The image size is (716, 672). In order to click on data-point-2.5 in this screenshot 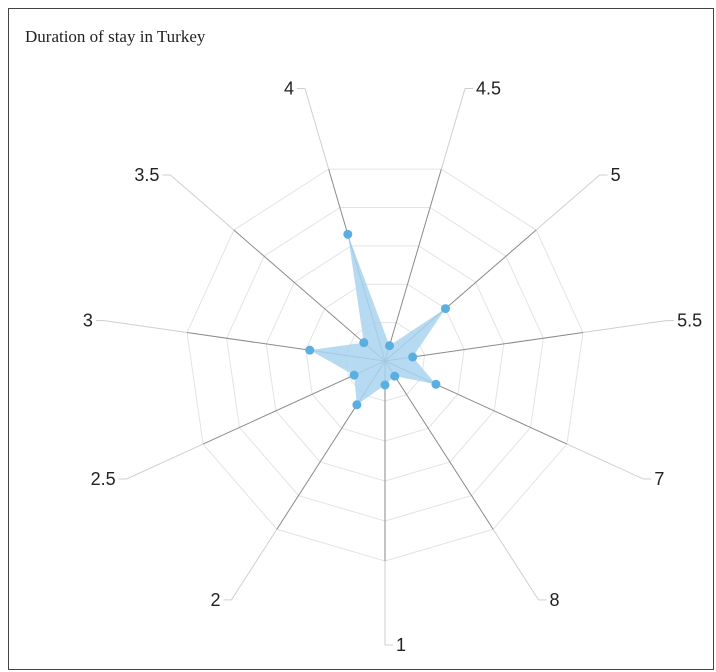, I will do `click(354, 375)`.